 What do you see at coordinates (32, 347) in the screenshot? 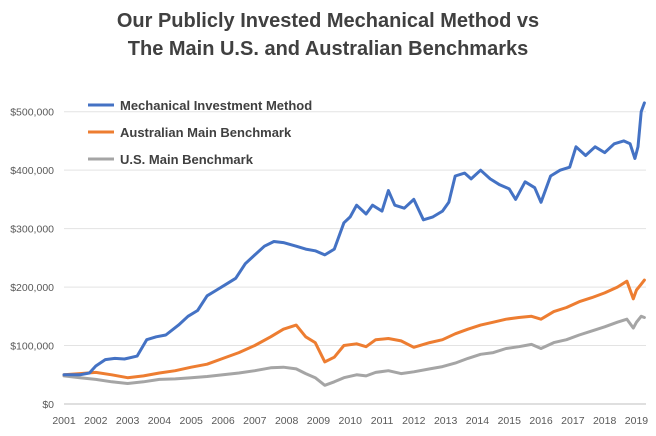
I see `y-tick-label: $100,000` at bounding box center [32, 347].